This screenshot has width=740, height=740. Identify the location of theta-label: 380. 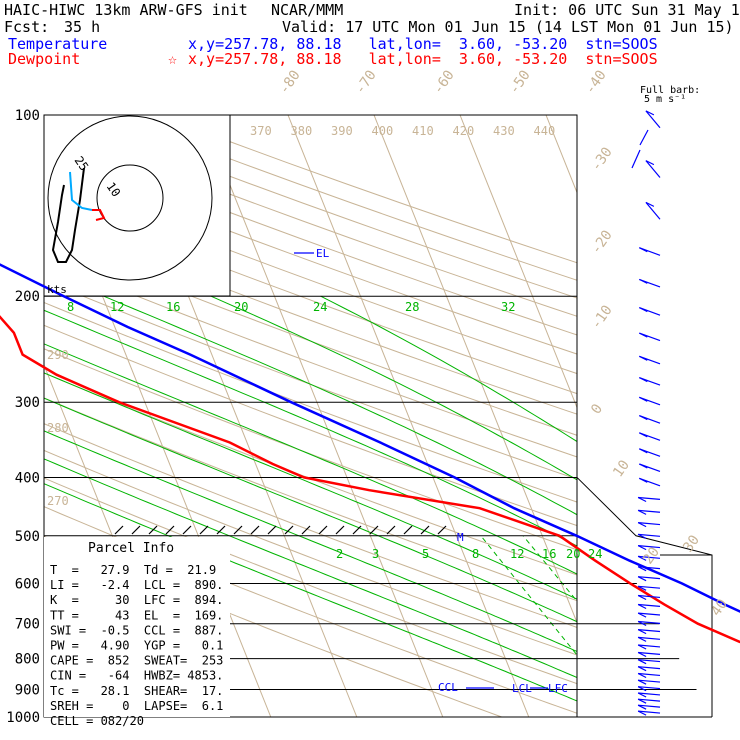
(302, 131).